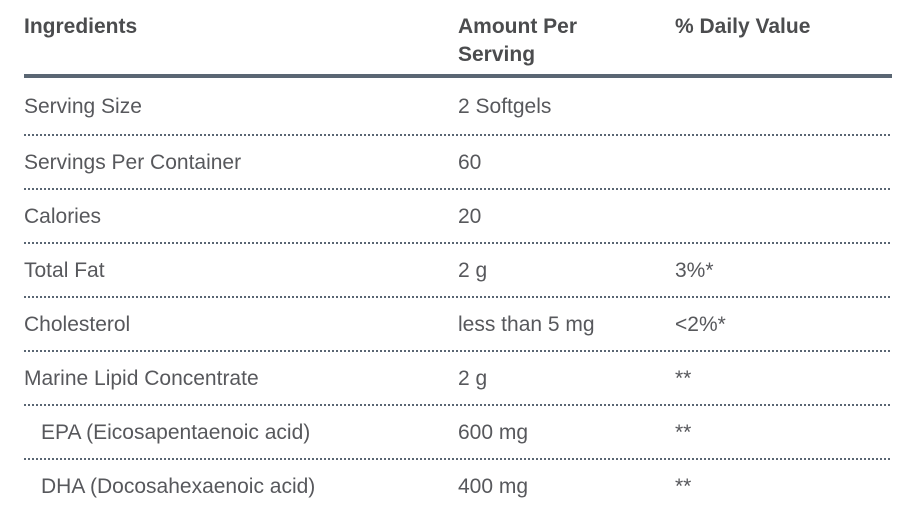  I want to click on daily-value-cell: <2%*, so click(700, 324).